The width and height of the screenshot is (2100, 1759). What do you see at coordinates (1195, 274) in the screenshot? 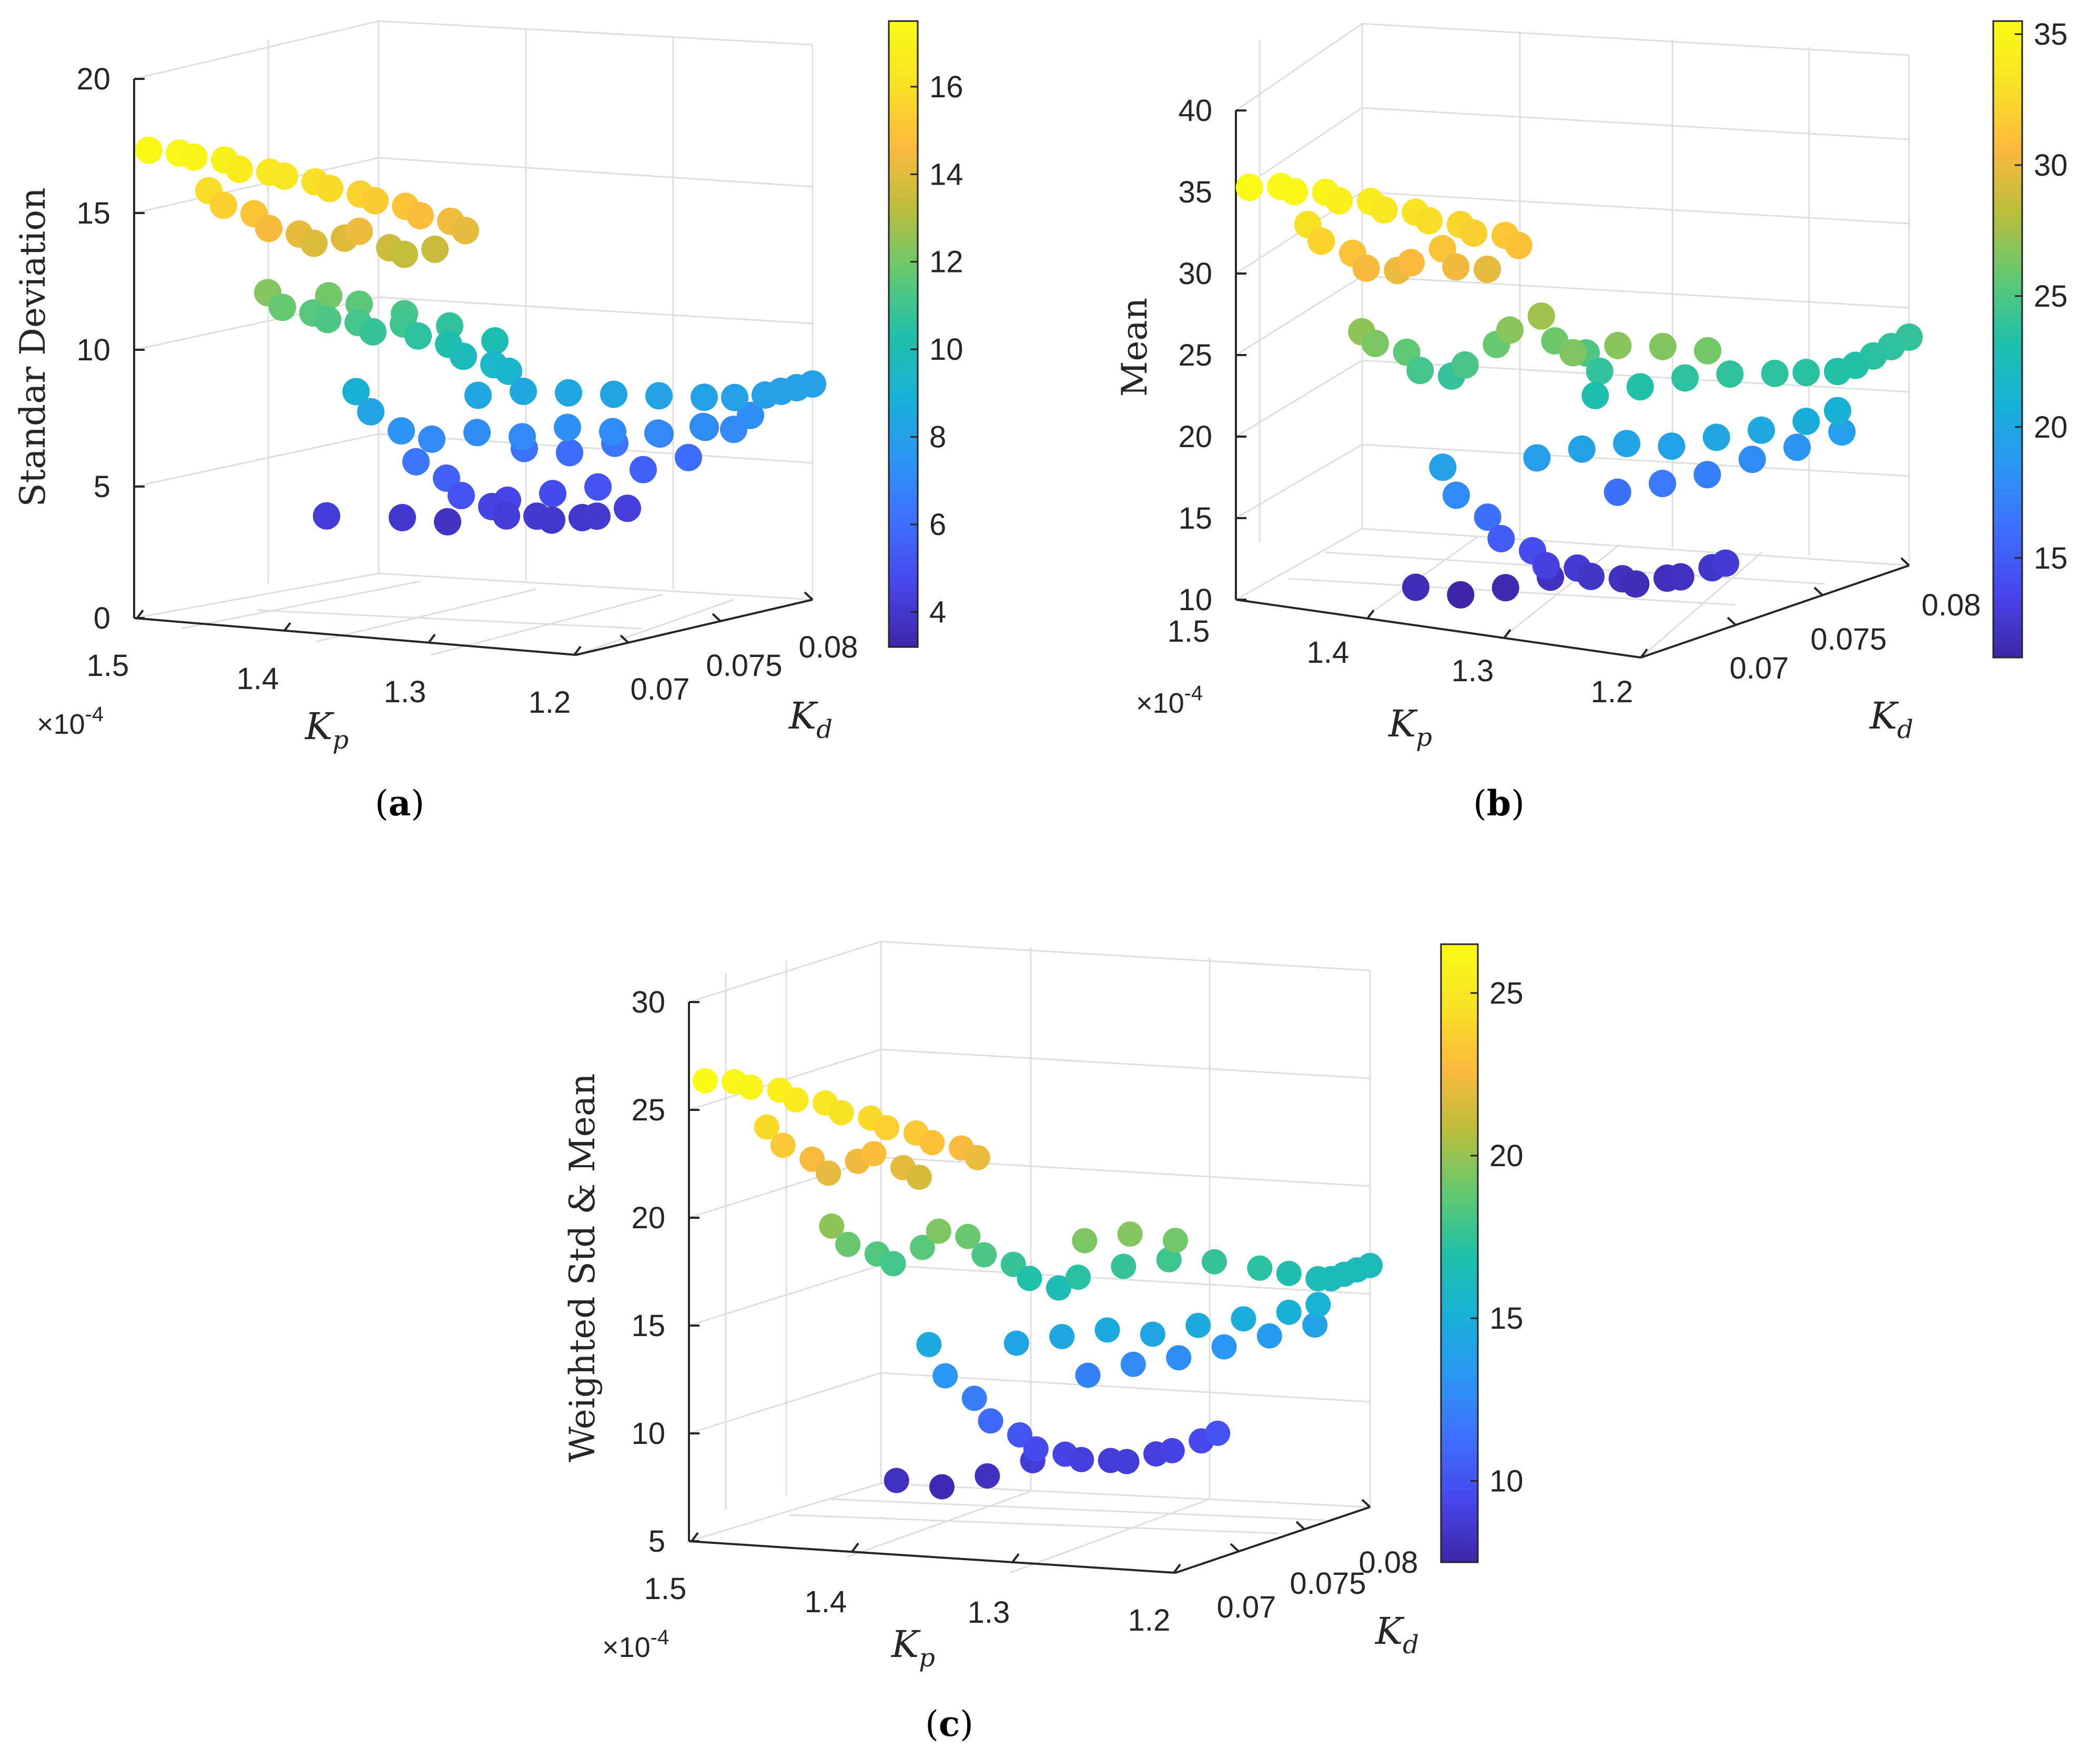
I see `z-tick-label: 30` at bounding box center [1195, 274].